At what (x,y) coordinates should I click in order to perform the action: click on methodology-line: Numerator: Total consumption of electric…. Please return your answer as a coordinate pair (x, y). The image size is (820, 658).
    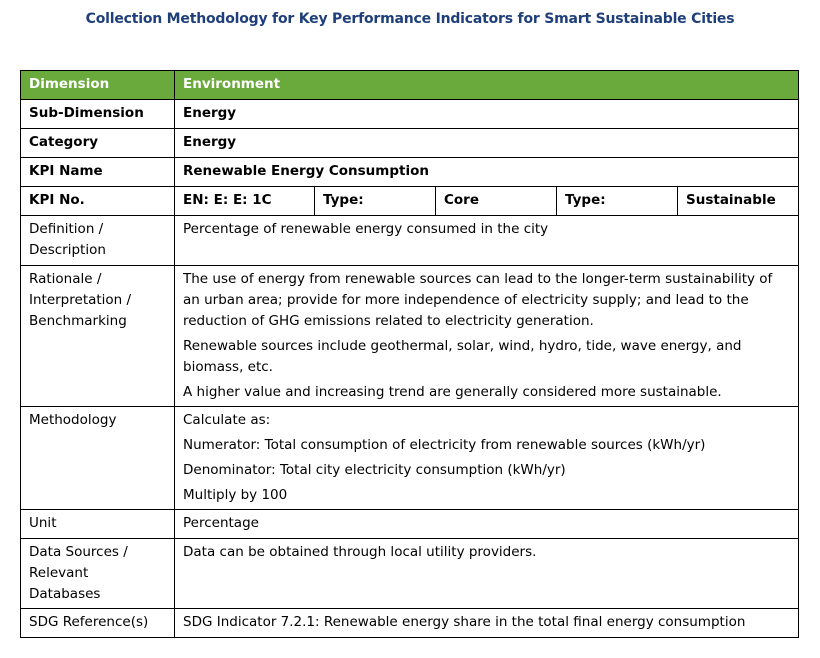
    Looking at the image, I should click on (444, 445).